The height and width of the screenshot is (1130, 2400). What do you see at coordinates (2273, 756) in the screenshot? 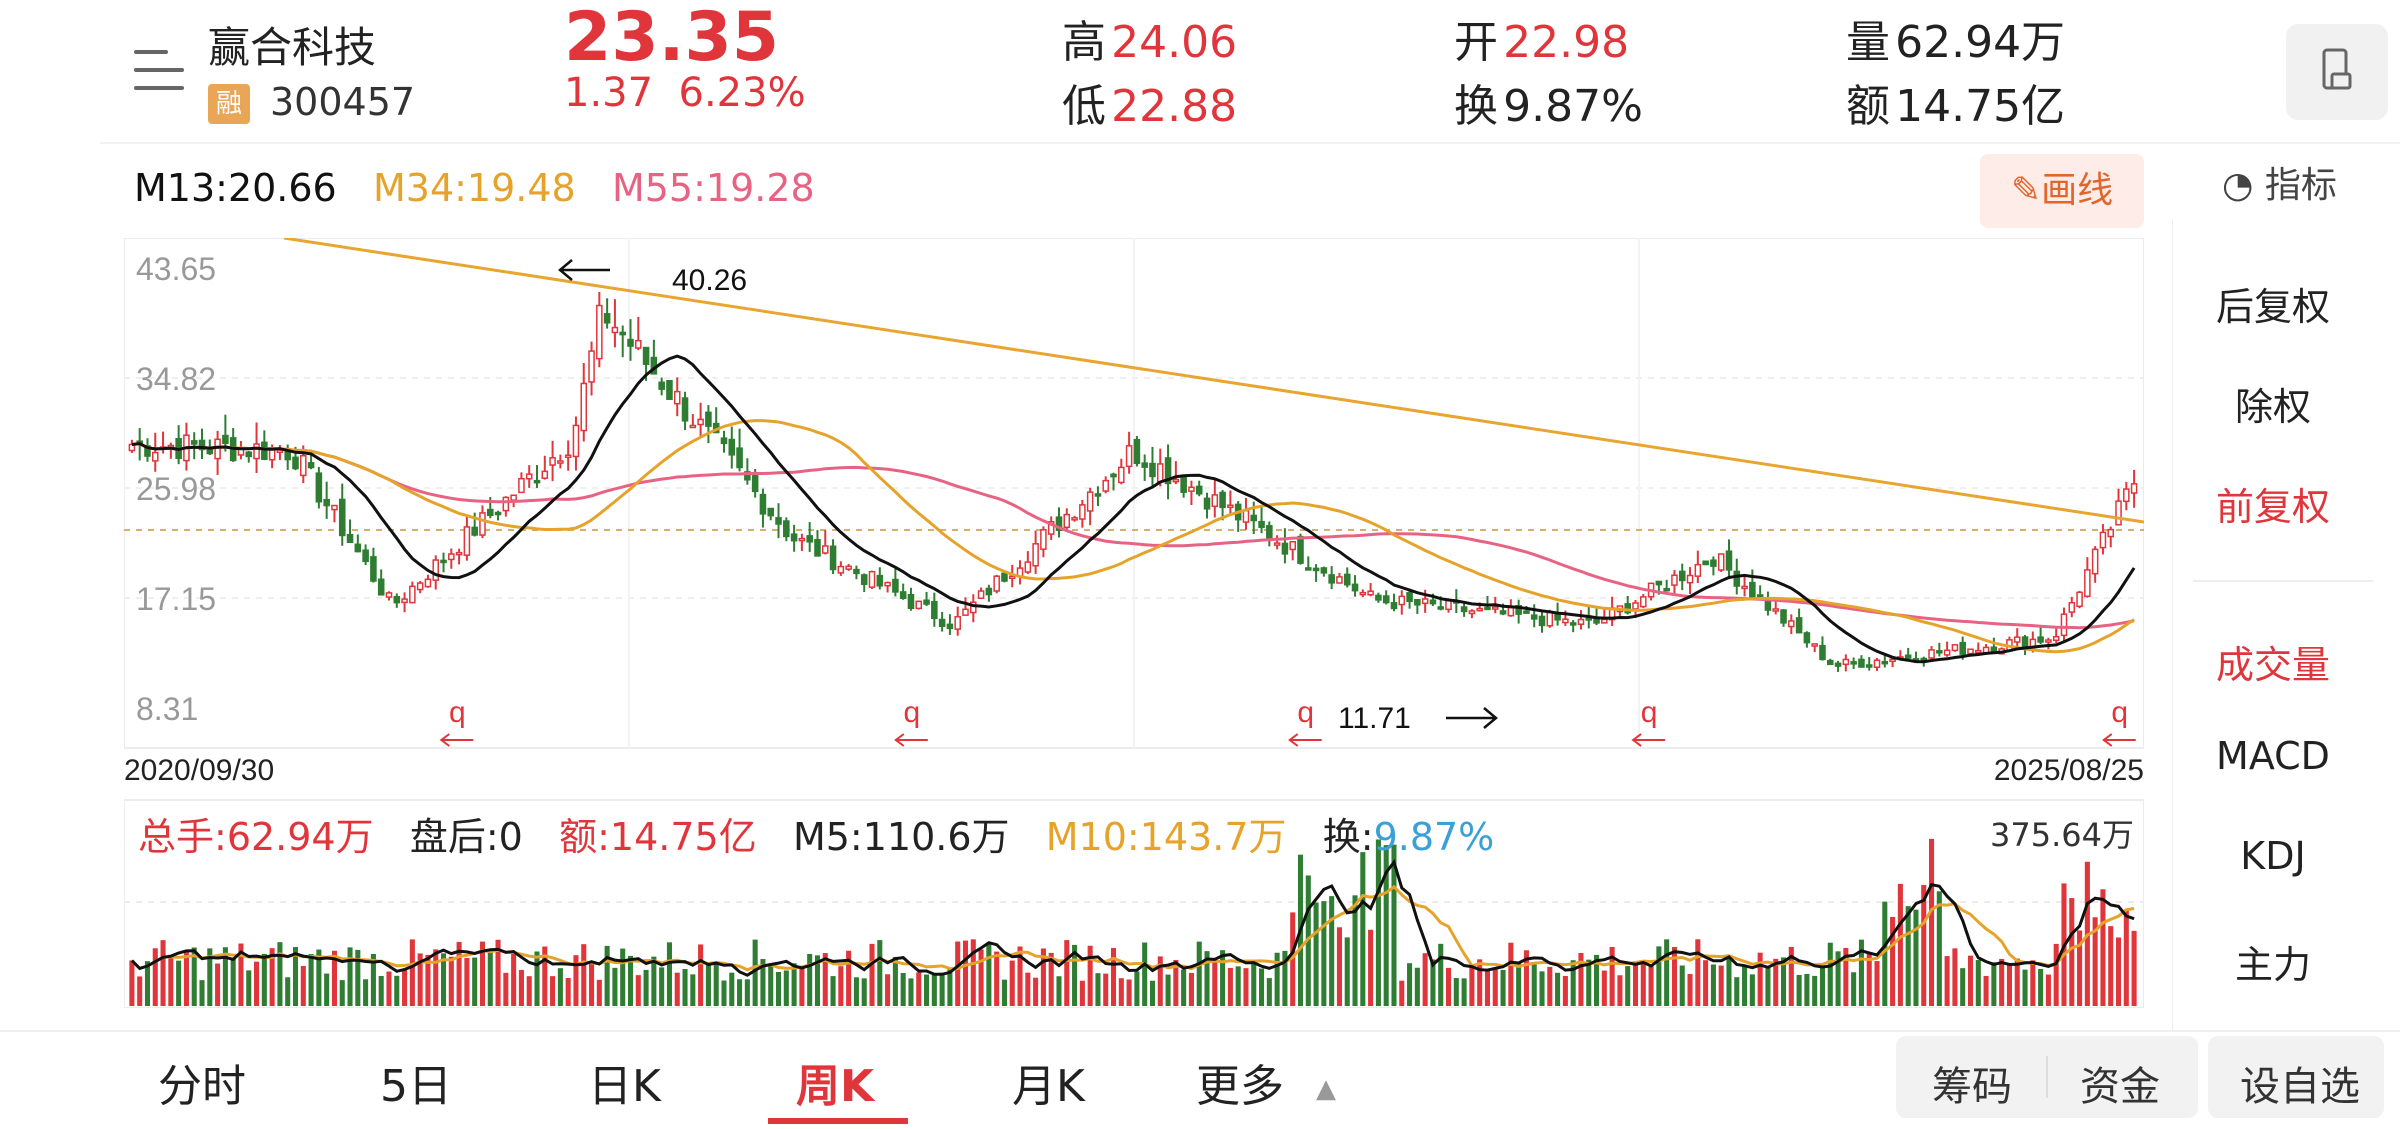
I see `side-item-macd: MACD` at bounding box center [2273, 756].